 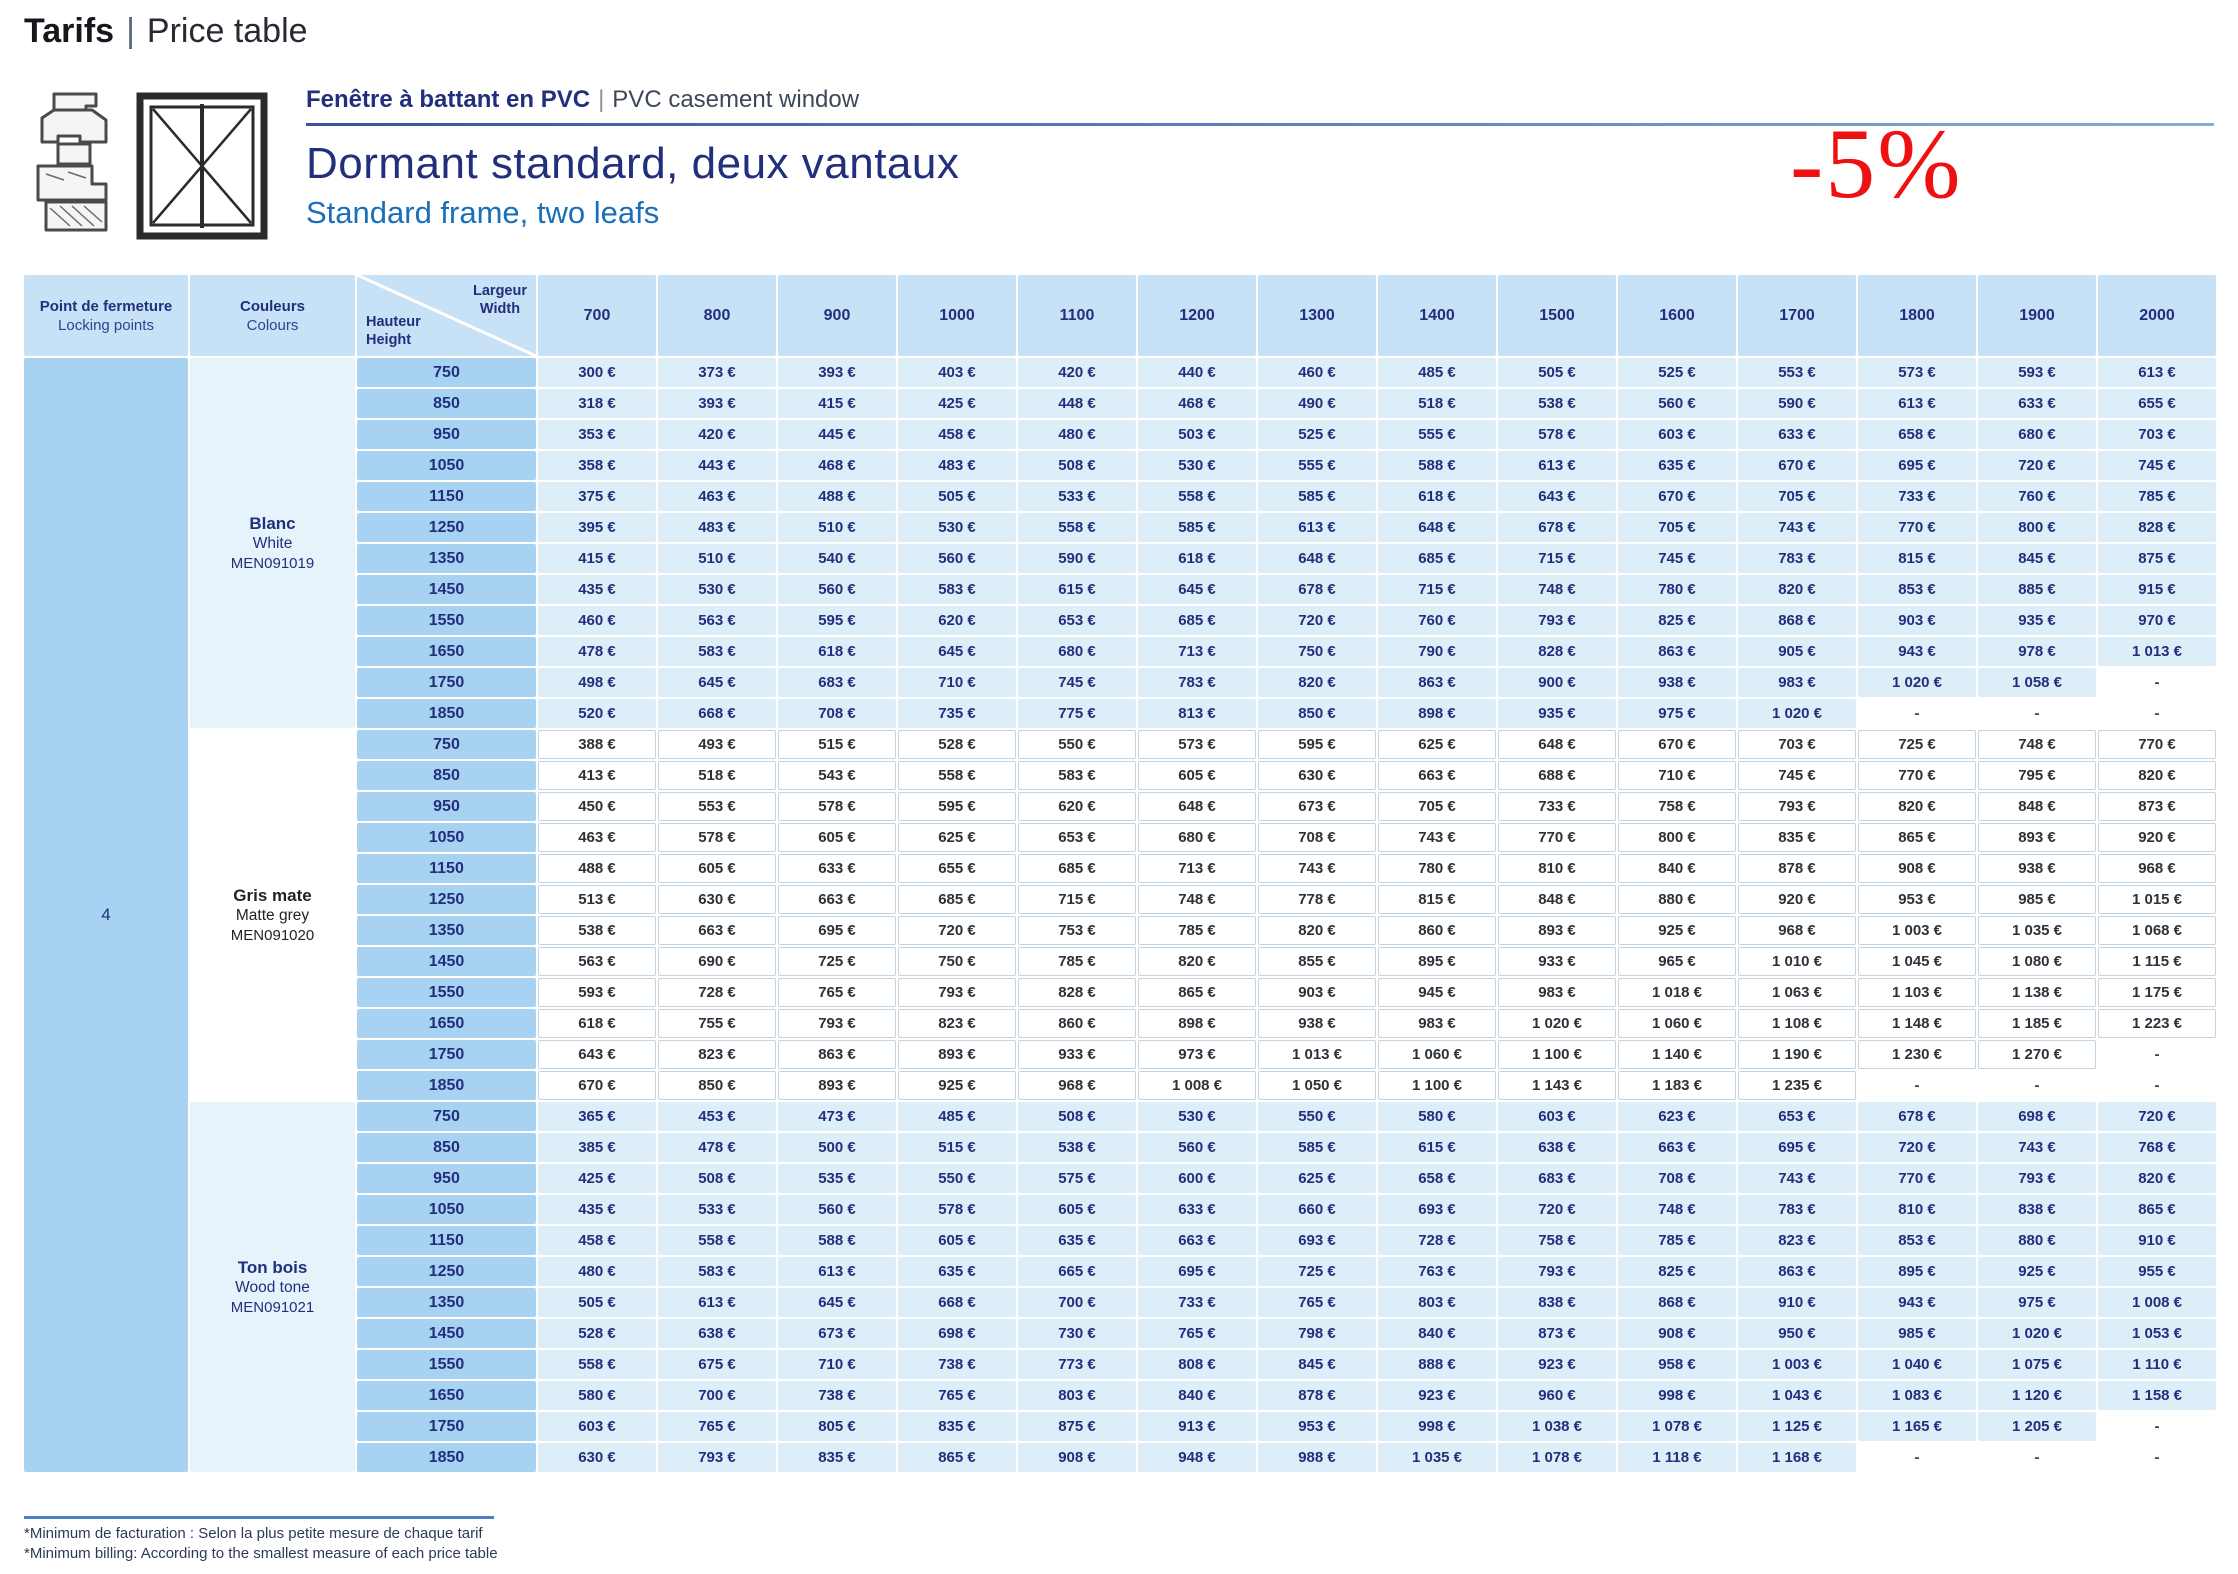 What do you see at coordinates (1557, 713) in the screenshot?
I see `price-cell: 935 €` at bounding box center [1557, 713].